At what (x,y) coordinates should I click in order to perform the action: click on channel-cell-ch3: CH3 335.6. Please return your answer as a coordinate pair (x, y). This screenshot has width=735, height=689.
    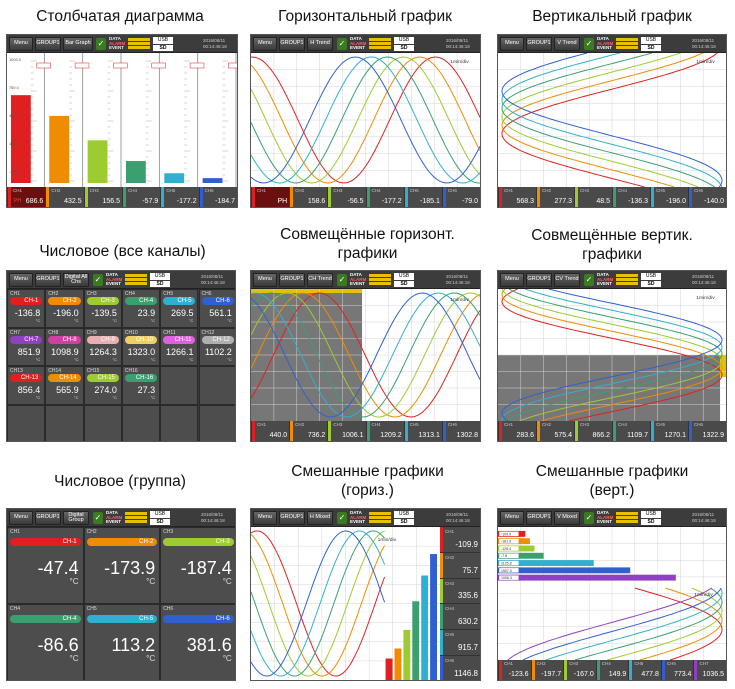
    Looking at the image, I should click on (460, 591).